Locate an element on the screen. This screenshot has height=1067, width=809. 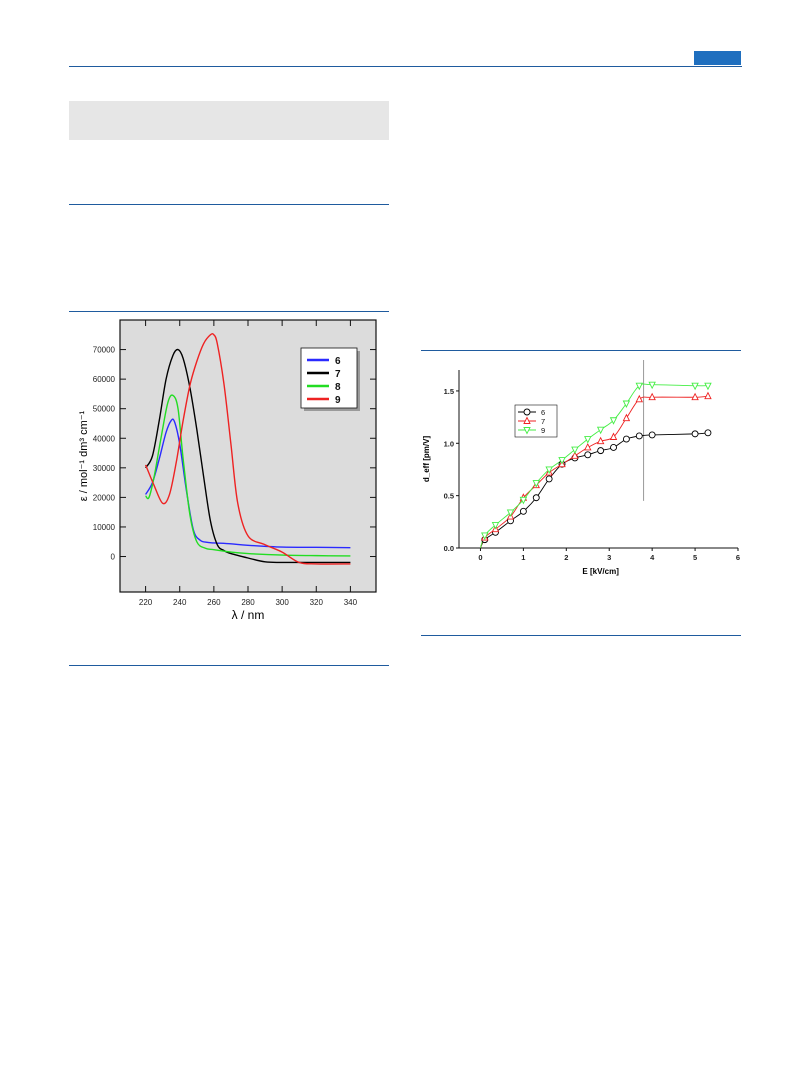
x-tick-label: 6 is located at coordinates (738, 557).